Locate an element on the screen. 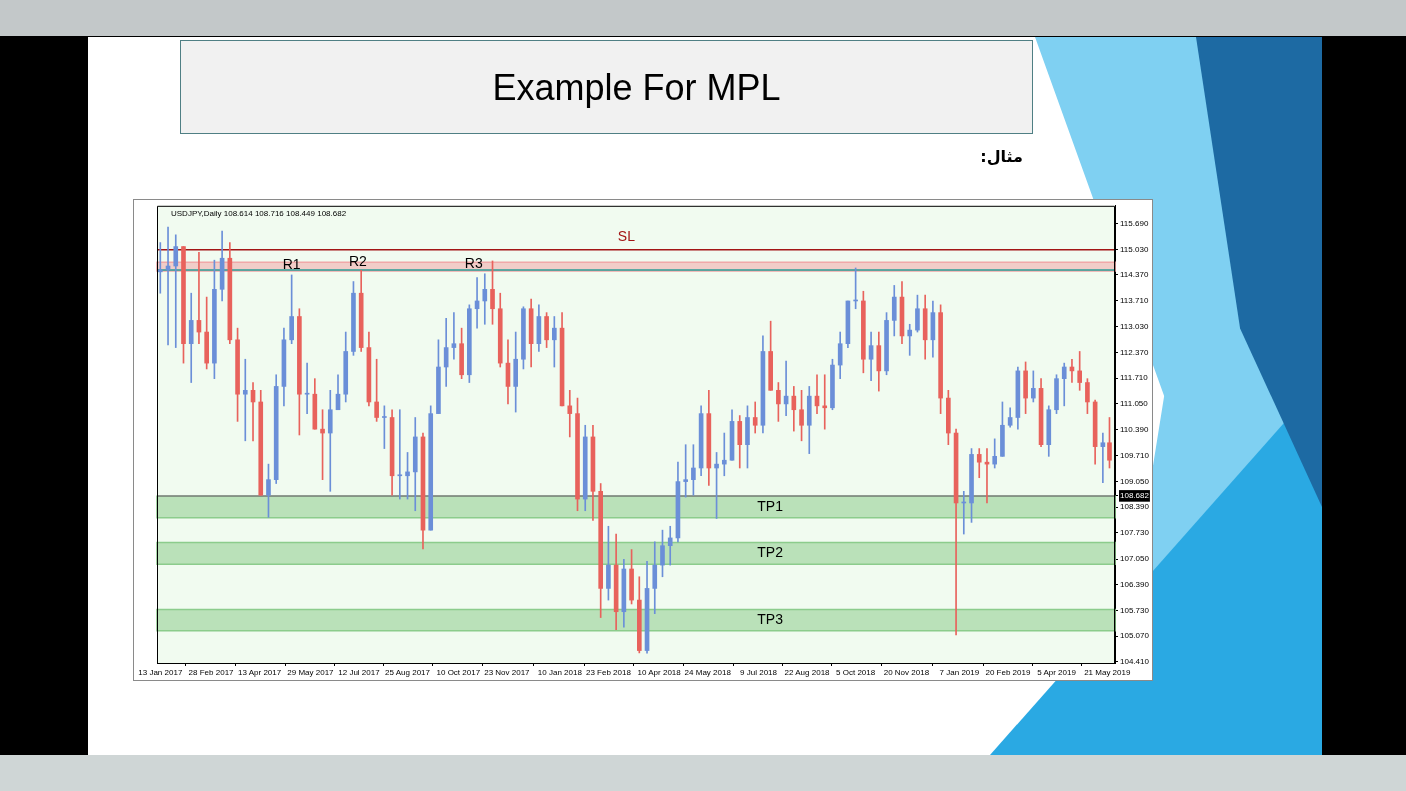 This screenshot has height=791, width=1406. y-tick-label: 105.730 is located at coordinates (1135, 610).